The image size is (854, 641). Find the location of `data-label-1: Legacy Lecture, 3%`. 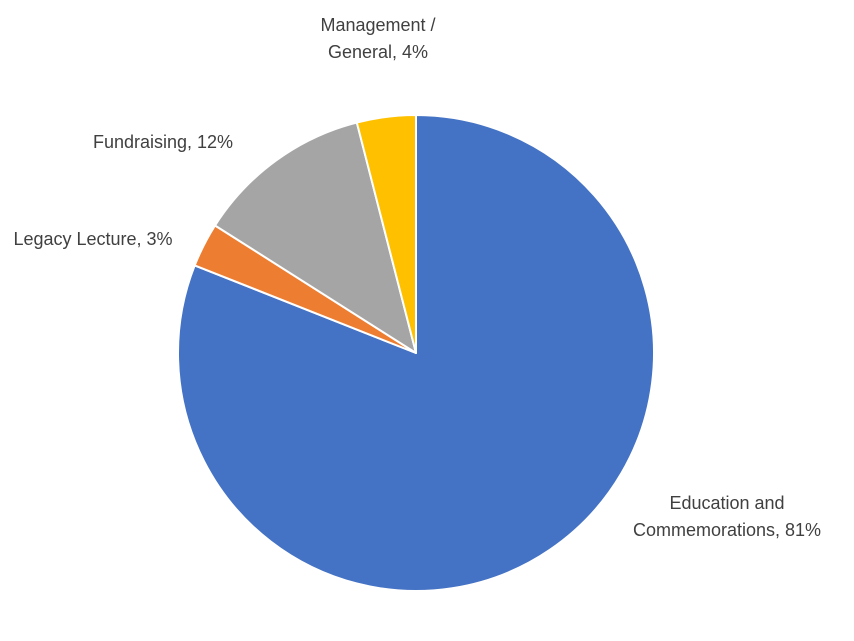

data-label-1: Legacy Lecture, 3% is located at coordinates (92, 239).